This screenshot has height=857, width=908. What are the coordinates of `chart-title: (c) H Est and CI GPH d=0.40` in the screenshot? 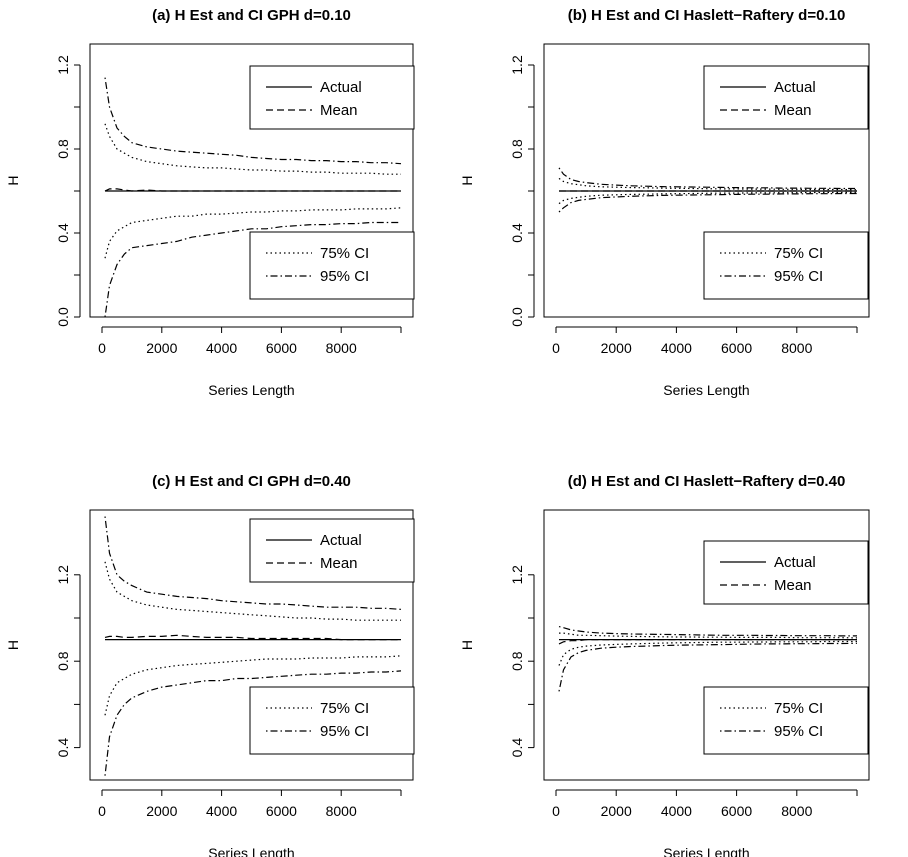 It's located at (251, 481).